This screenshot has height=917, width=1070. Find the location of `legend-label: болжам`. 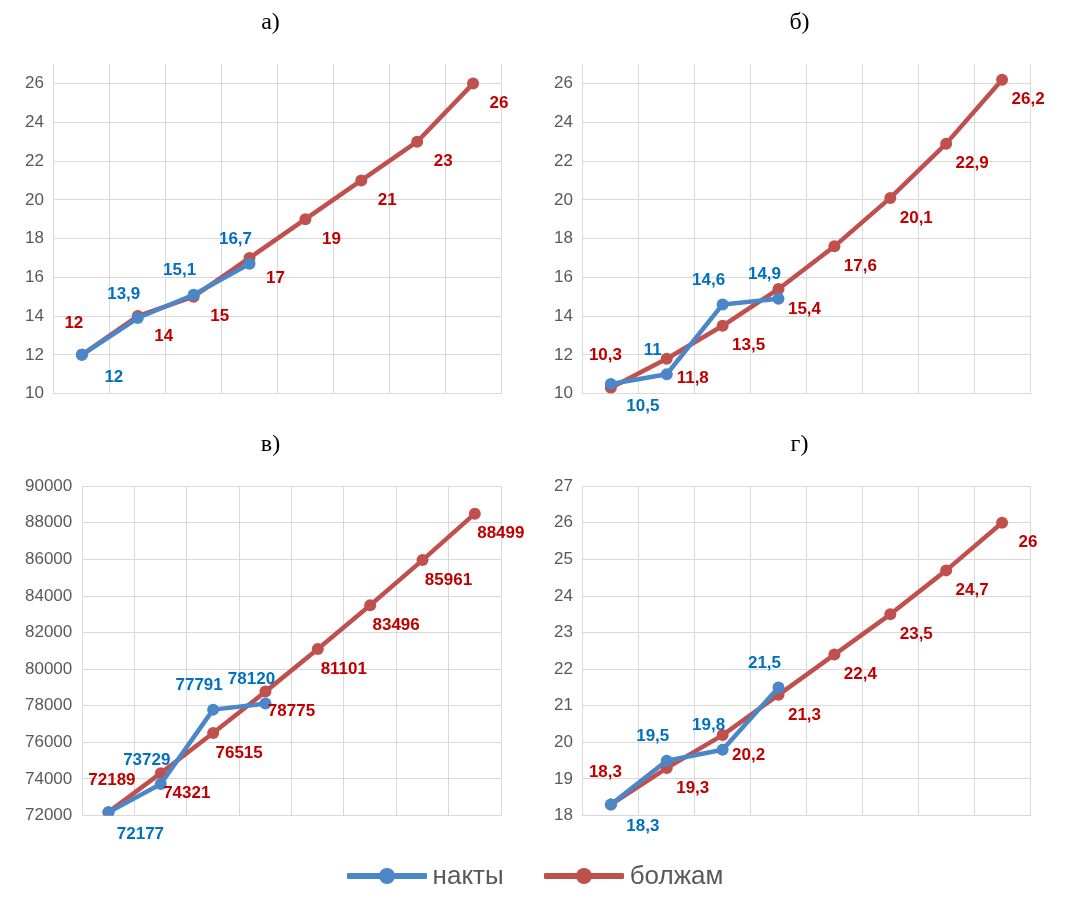

legend-label: болжам is located at coordinates (676, 875).